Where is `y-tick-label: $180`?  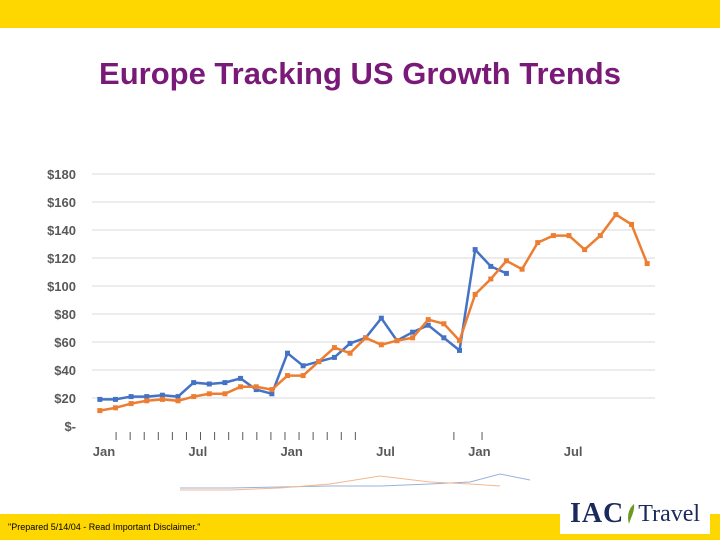 y-tick-label: $180 is located at coordinates (61, 174).